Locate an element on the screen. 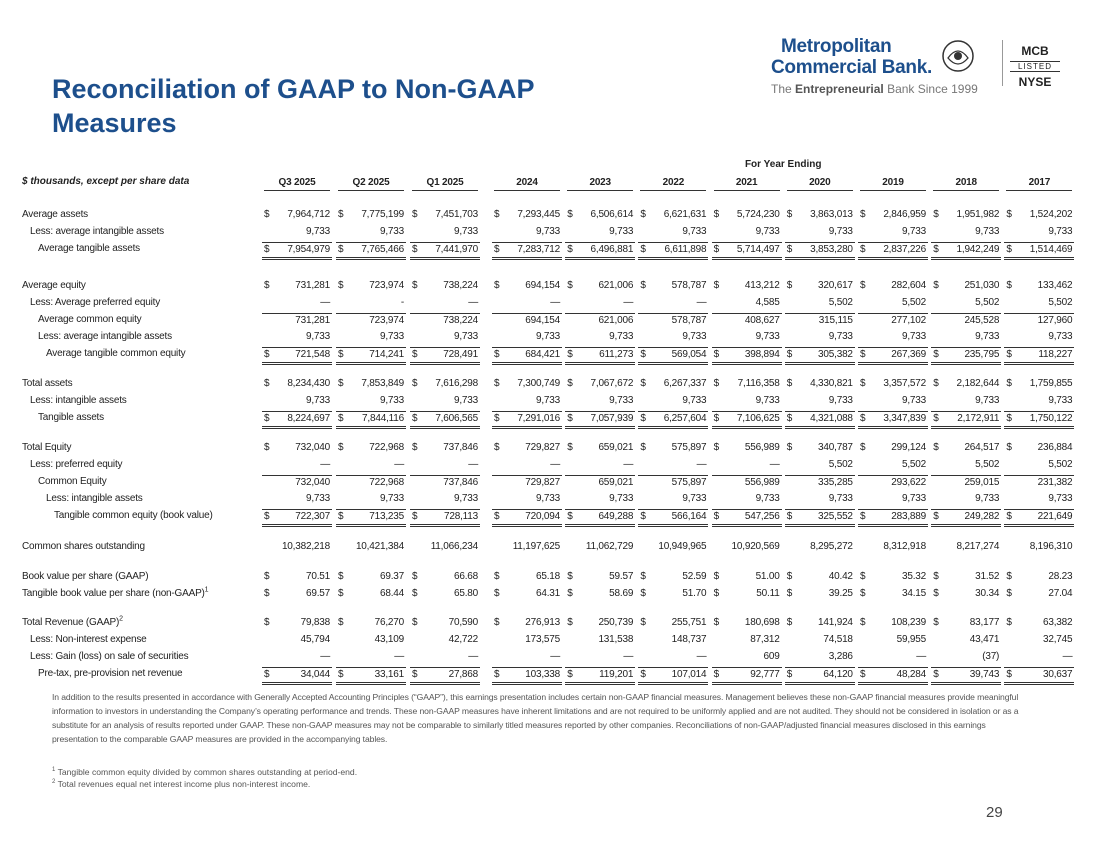 The height and width of the screenshot is (849, 1100). value-cell: 722,968 is located at coordinates (371, 482).